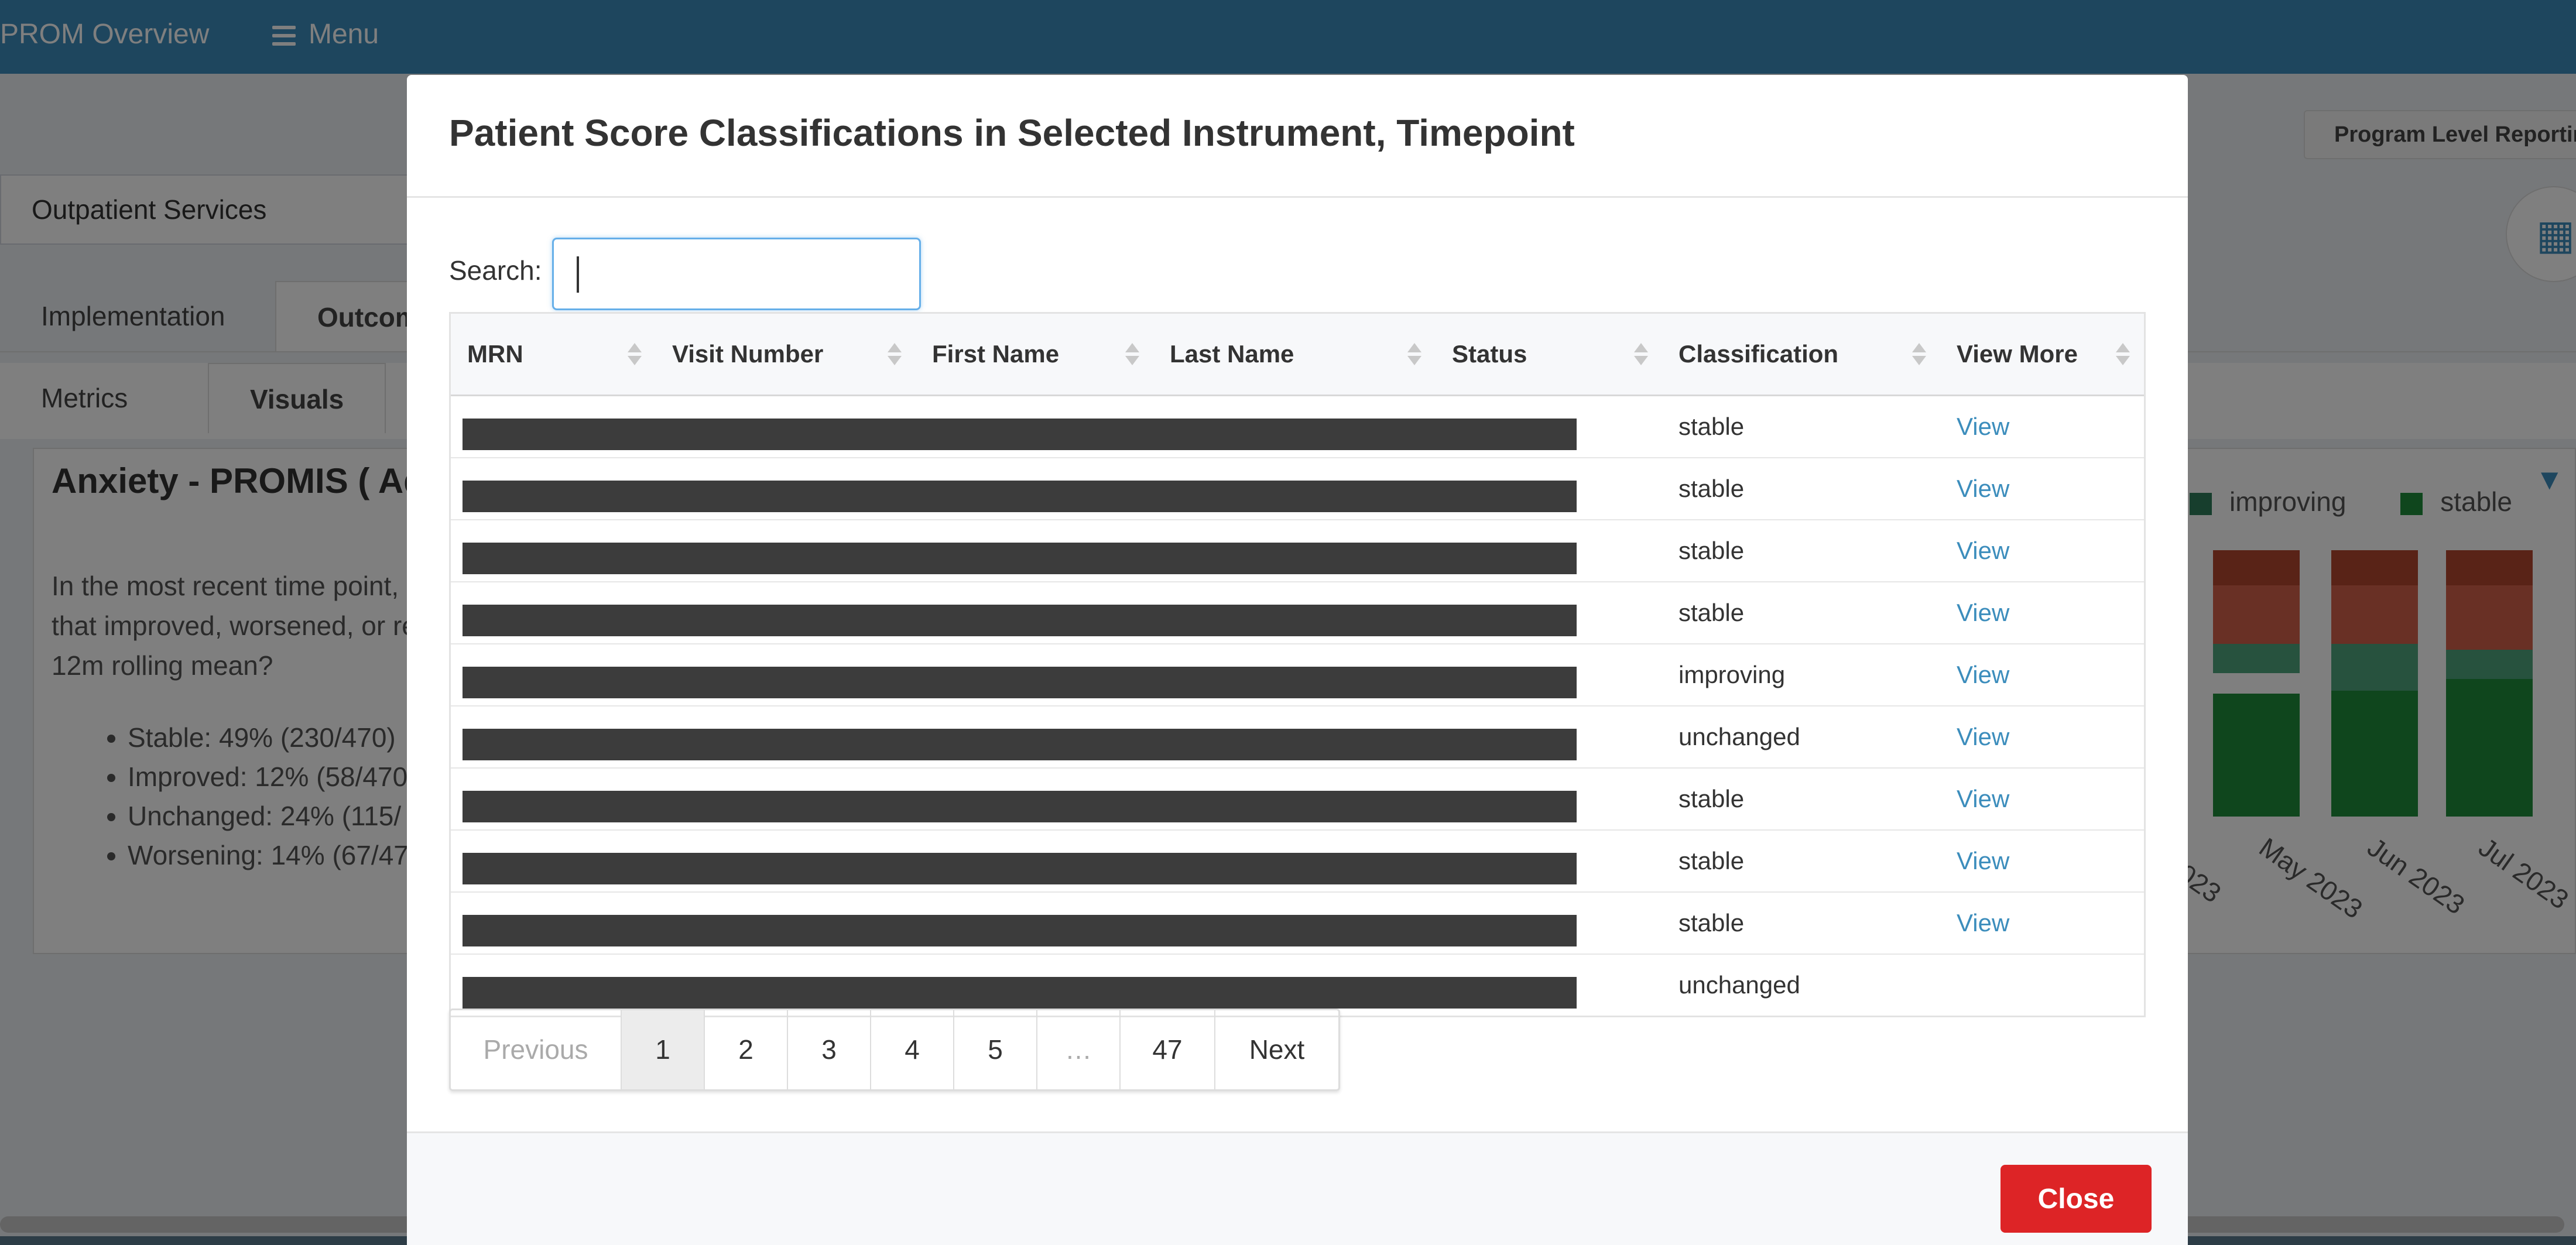 This screenshot has width=2576, height=1245. Describe the element at coordinates (912, 1049) in the screenshot. I see `page-button-4: 4` at that location.